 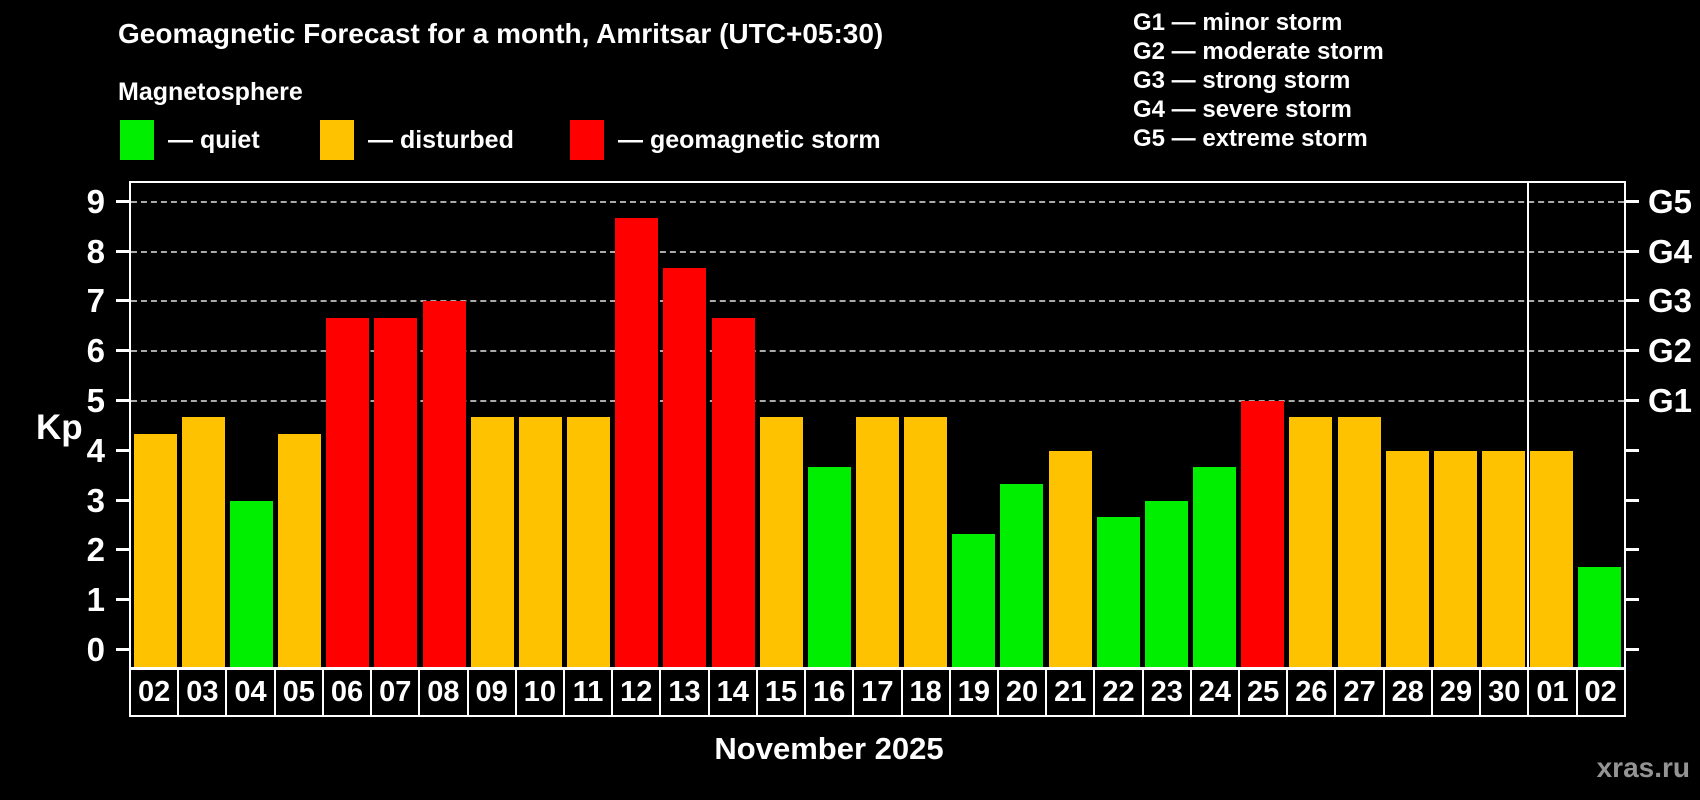 I want to click on storm-label: — geomagnetic storm, so click(x=749, y=139).